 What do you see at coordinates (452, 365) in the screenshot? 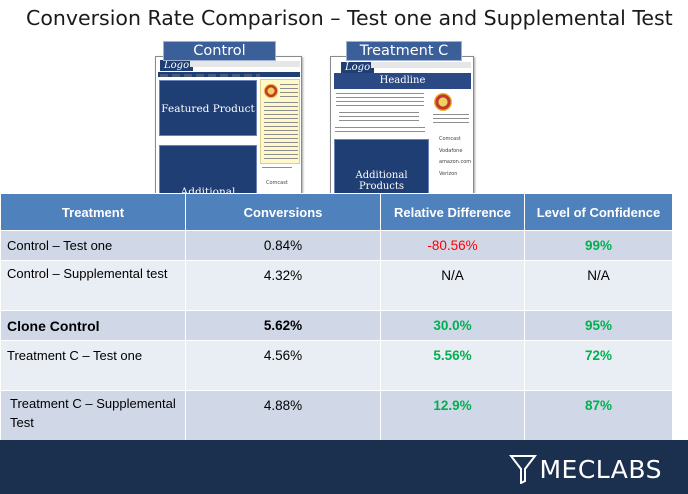
I see `cell-relative-difference: 5.56%` at bounding box center [452, 365].